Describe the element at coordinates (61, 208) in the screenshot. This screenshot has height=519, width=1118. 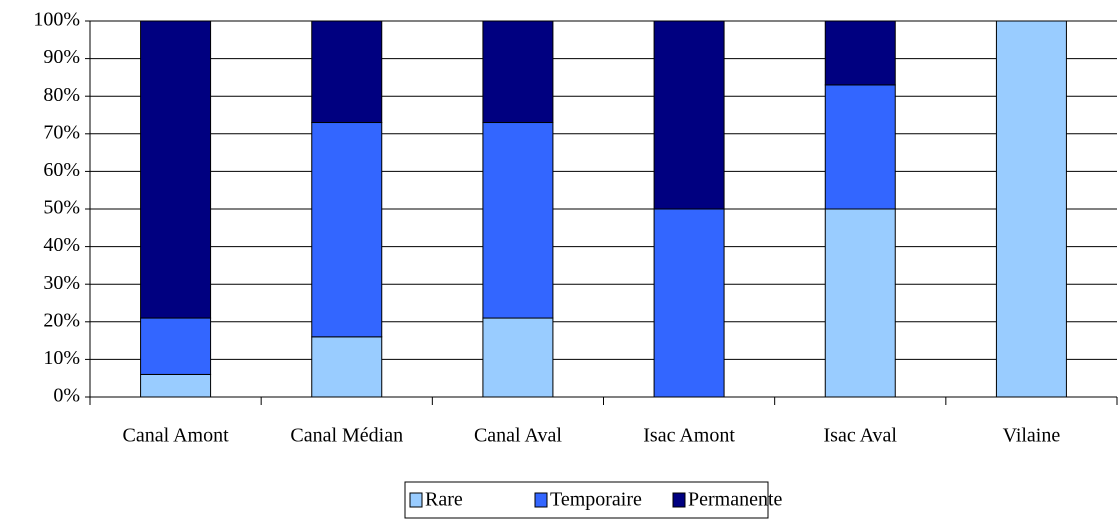
I see `y-tick-label: 50%` at that location.